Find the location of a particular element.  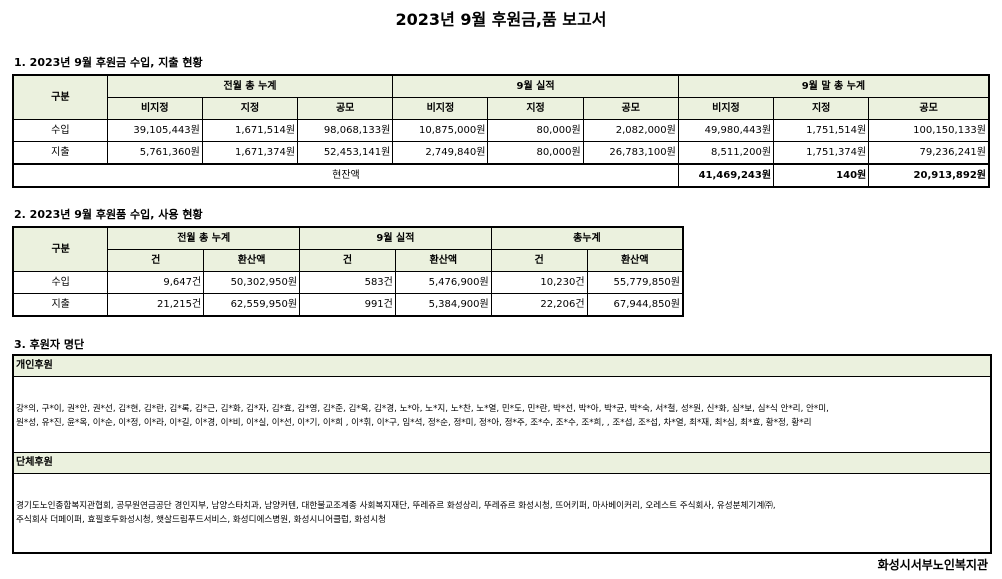

cell-value: 991건 is located at coordinates (347, 305).